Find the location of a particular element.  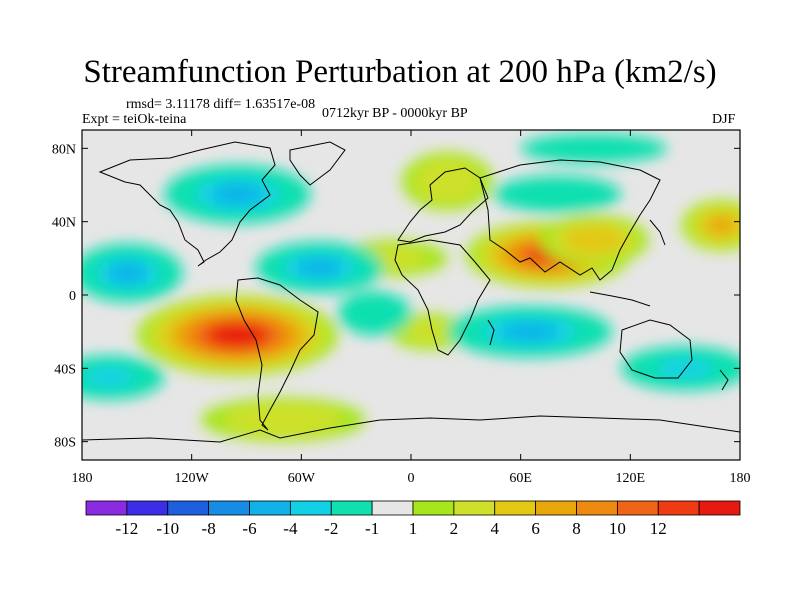

x-tick-label: 60E is located at coordinates (520, 478).